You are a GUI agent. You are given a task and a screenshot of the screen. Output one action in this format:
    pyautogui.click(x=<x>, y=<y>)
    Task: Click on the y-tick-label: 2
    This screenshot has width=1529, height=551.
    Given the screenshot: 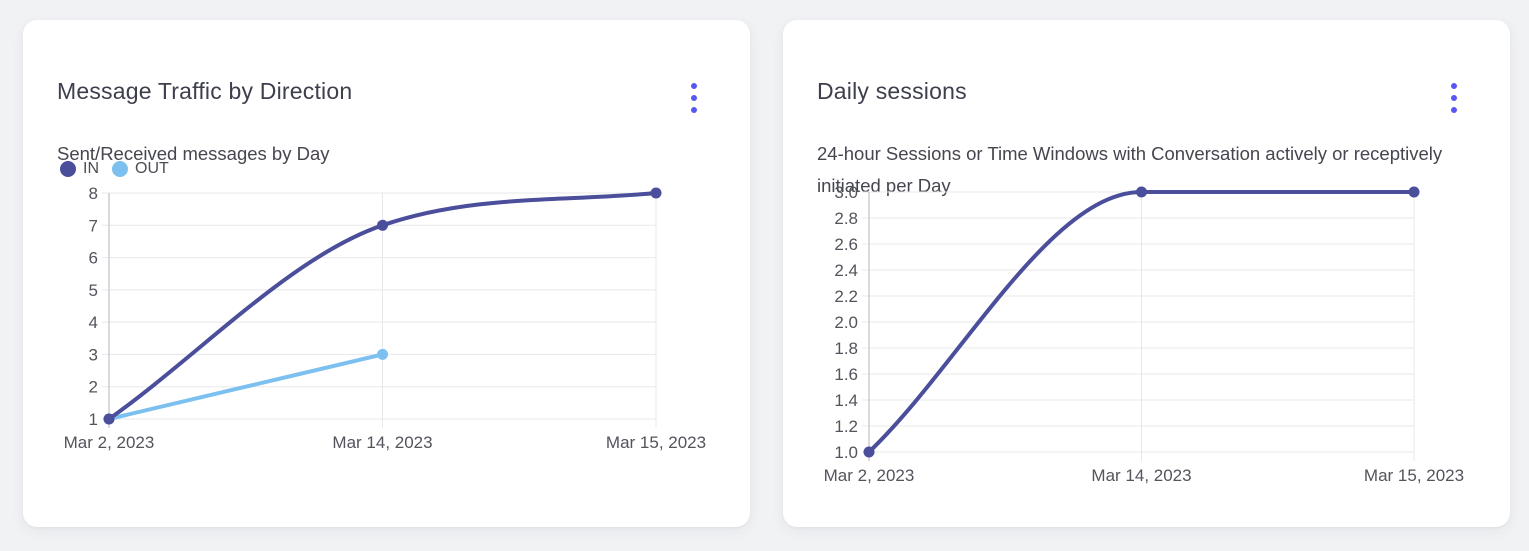 What is the action you would take?
    pyautogui.click(x=93, y=387)
    